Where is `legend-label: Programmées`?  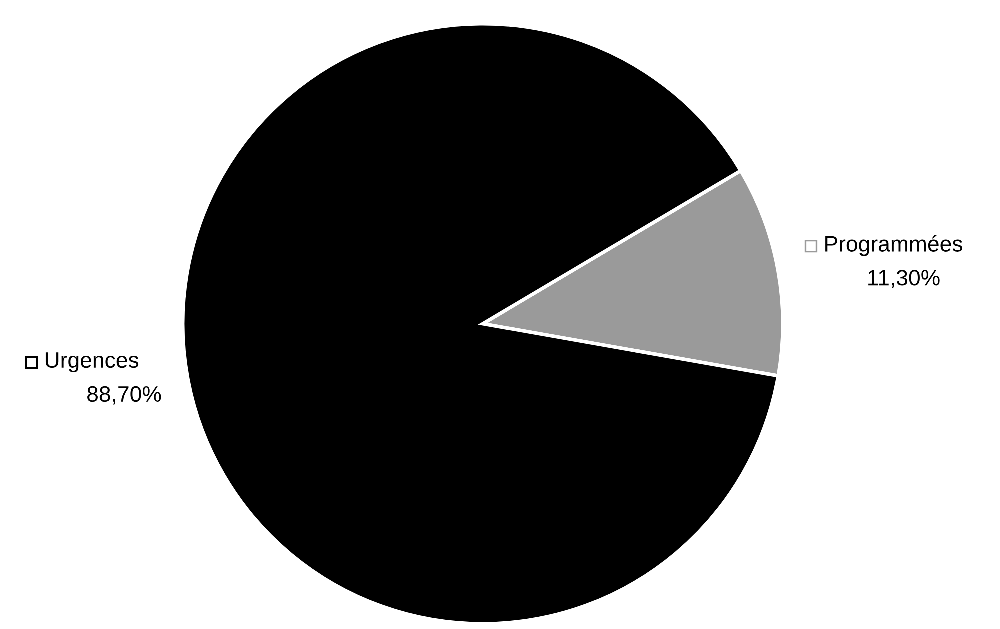
legend-label: Programmées is located at coordinates (894, 245).